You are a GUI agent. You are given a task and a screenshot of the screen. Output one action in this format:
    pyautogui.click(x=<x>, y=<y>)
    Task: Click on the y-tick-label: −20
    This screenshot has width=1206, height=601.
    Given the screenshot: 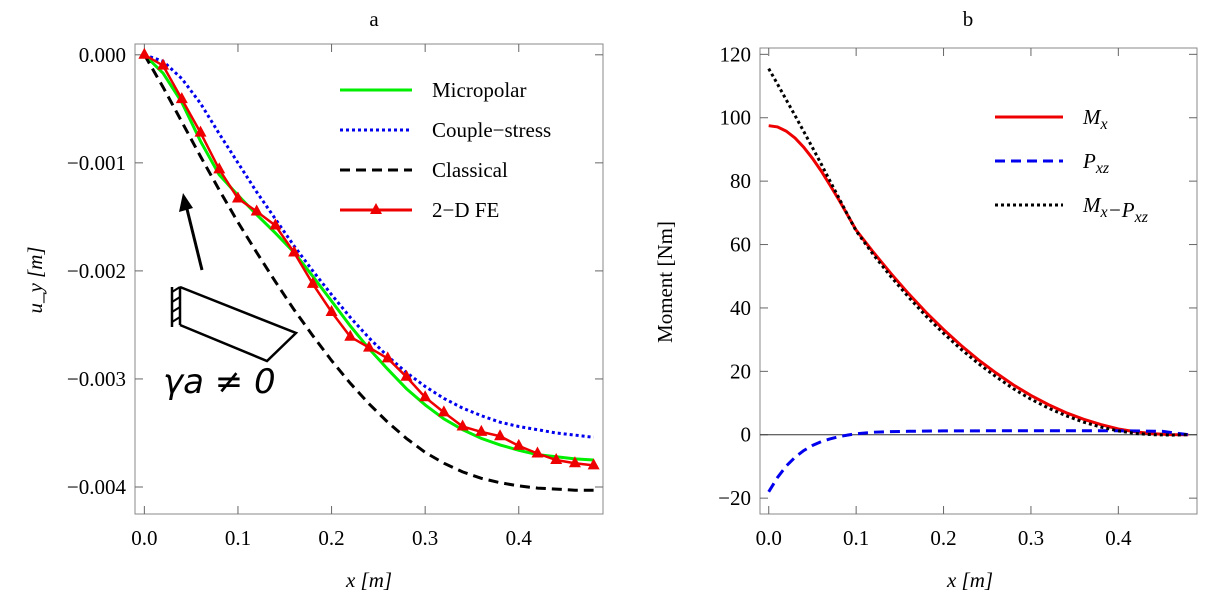 What is the action you would take?
    pyautogui.click(x=734, y=498)
    